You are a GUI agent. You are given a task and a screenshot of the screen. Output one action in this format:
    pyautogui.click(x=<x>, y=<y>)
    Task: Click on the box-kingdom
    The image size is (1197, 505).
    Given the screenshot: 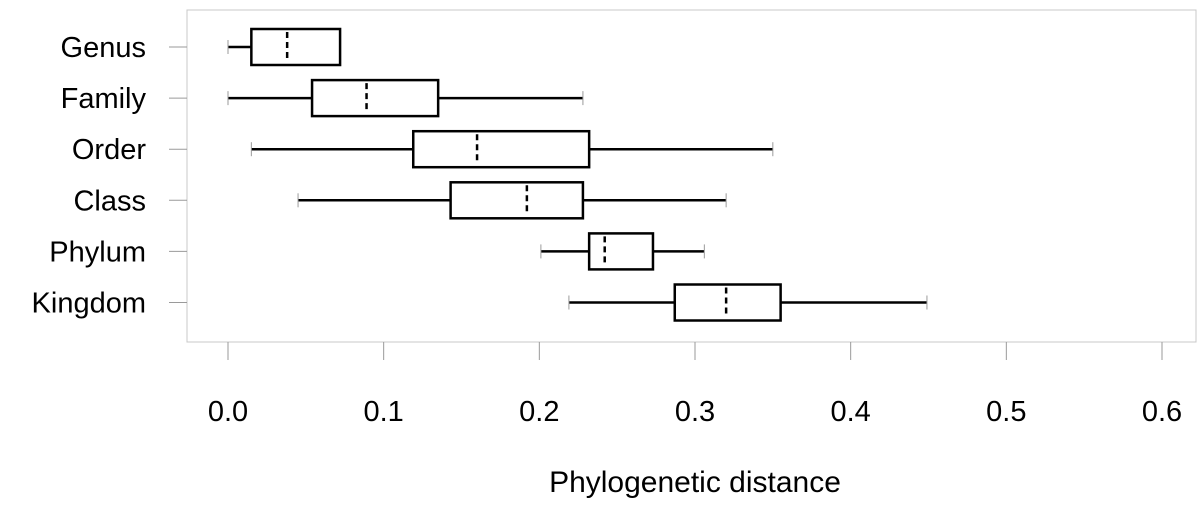 What is the action you would take?
    pyautogui.click(x=748, y=302)
    